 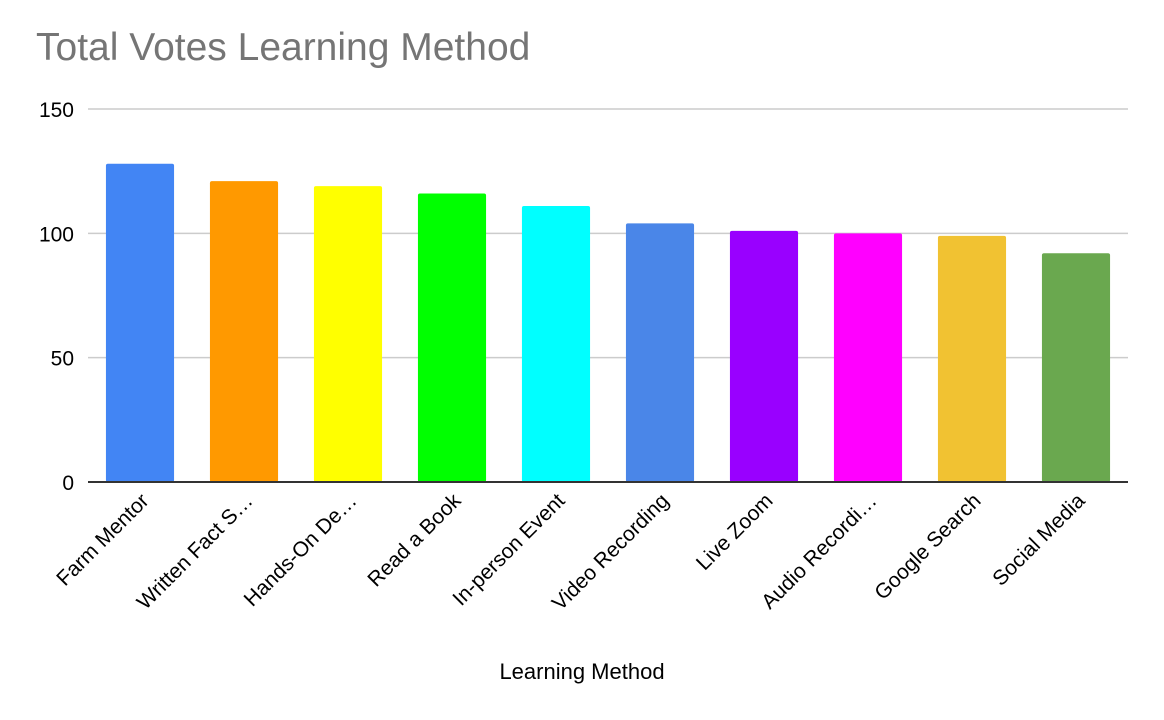 I want to click on y-tick-label: 150, so click(x=56, y=110).